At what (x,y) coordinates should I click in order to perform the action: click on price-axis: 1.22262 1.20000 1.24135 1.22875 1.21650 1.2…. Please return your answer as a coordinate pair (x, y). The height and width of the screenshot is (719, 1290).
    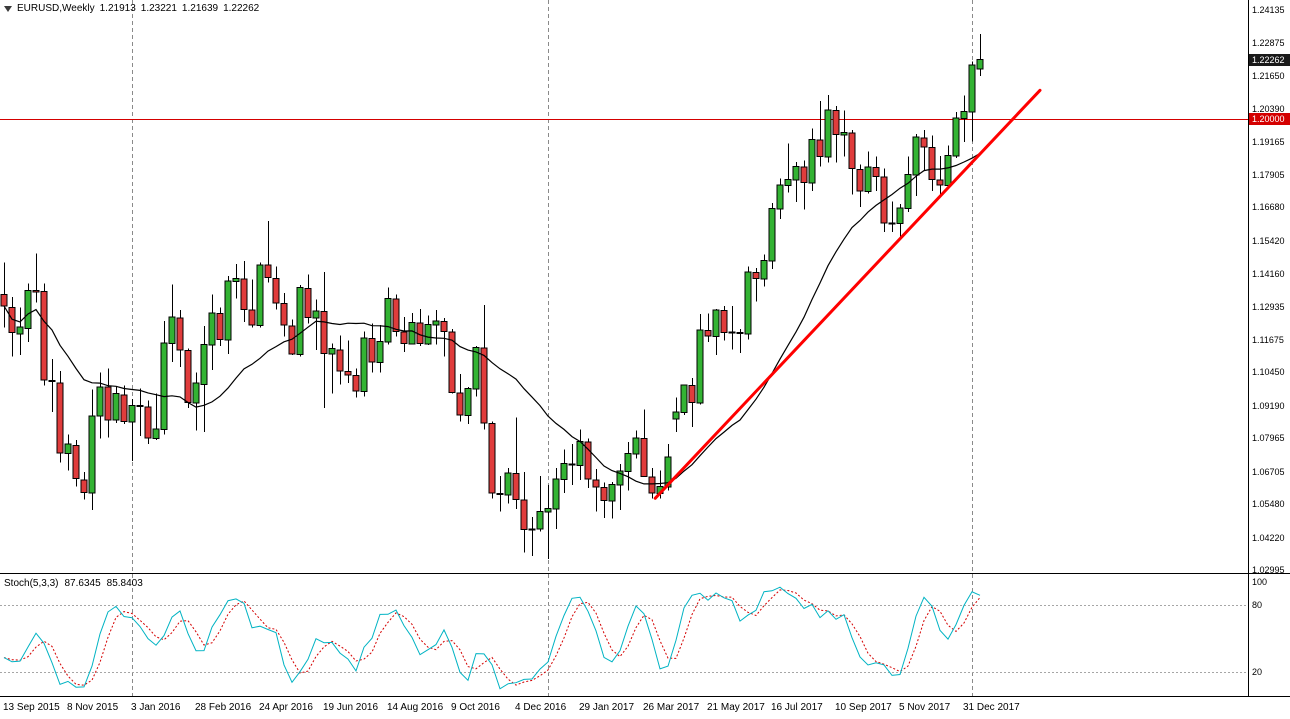
    Looking at the image, I should click on (1269, 287).